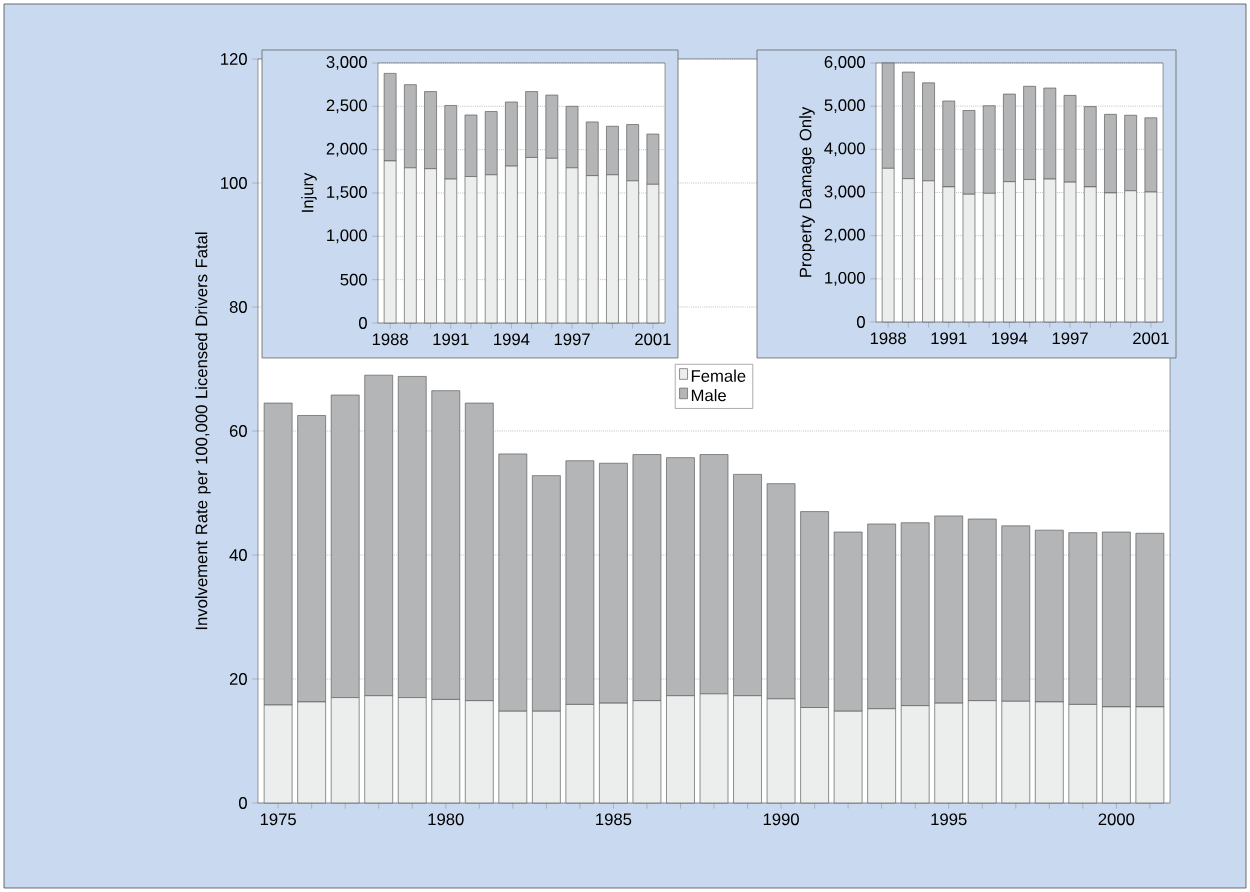 This screenshot has height=892, width=1250. Describe the element at coordinates (234, 59) in the screenshot. I see `y-tick-label: 120` at that location.